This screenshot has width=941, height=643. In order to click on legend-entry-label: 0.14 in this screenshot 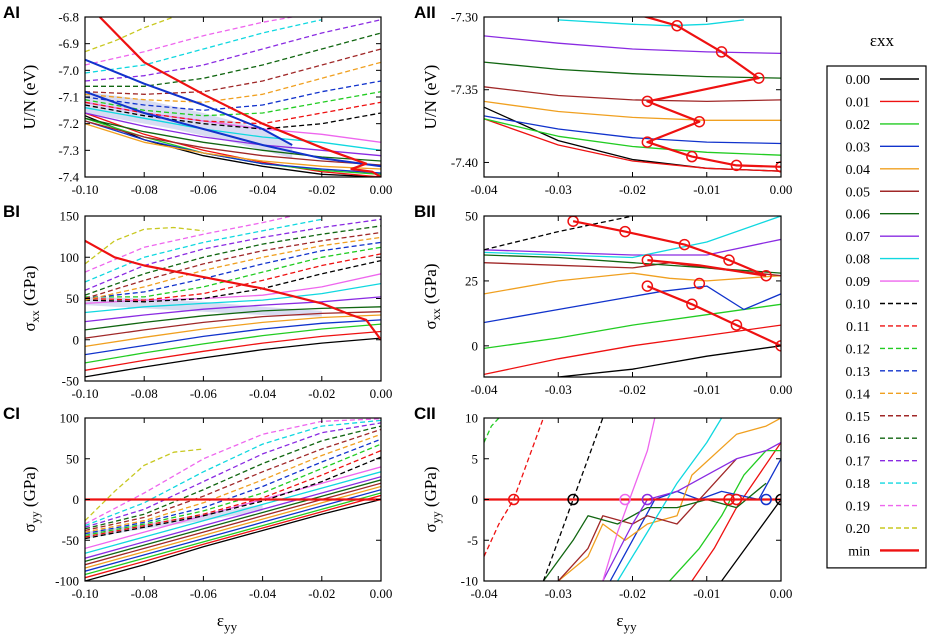, I will do `click(858, 394)`.